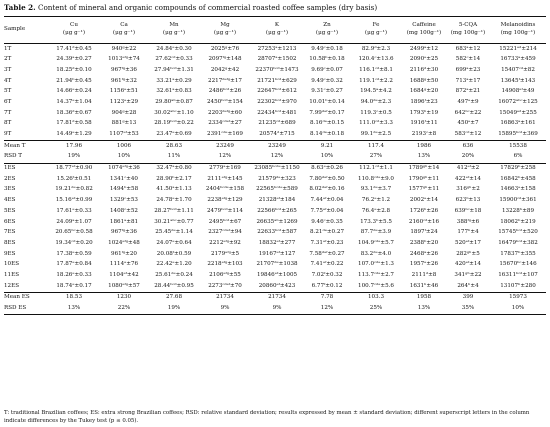 The width and height of the screenshot is (550, 427). What do you see at coordinates (124, 80) in the screenshot?
I see `table-cell: 961ᶠᵍ±32` at bounding box center [124, 80].